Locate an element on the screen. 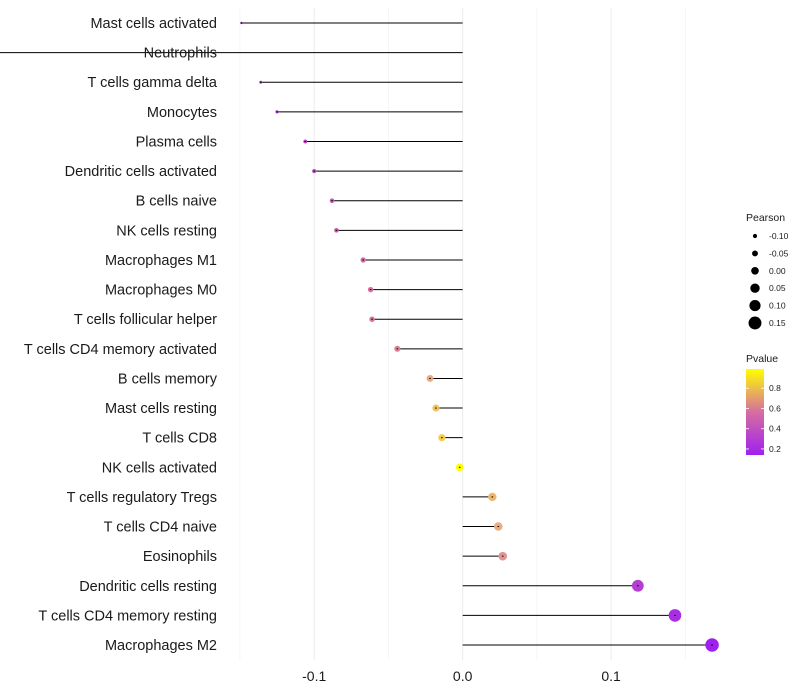 The image size is (800, 700). category-label-11: T cells CD4 memory activated is located at coordinates (120, 350).